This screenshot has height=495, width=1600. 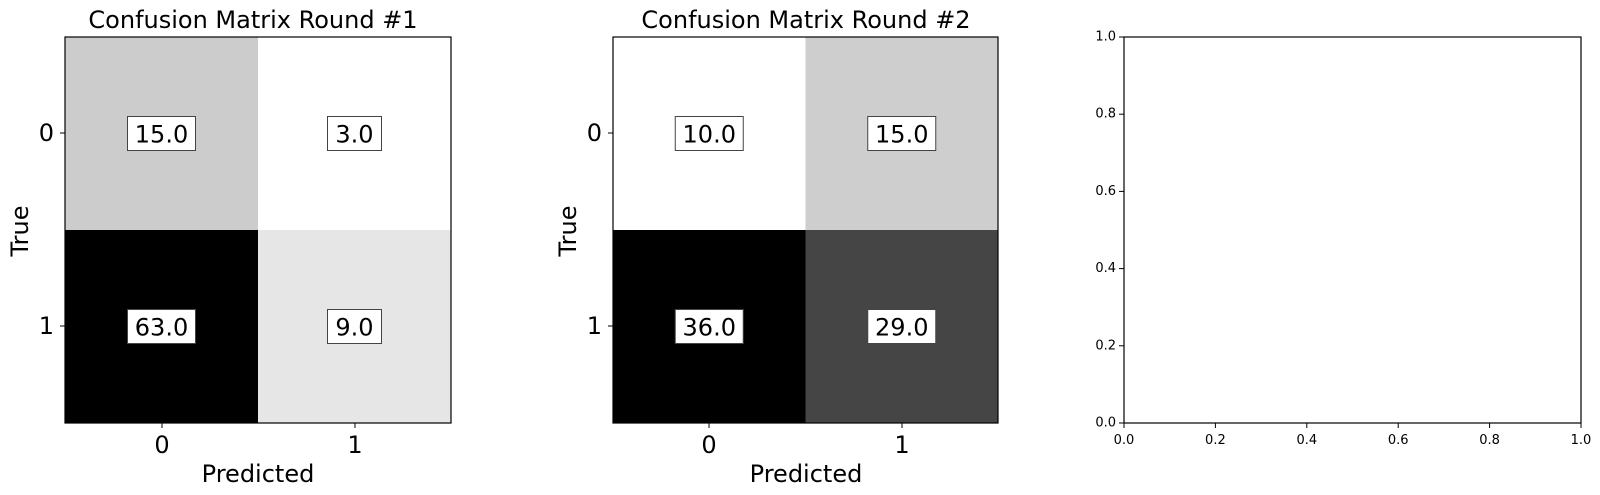 What do you see at coordinates (254, 230) in the screenshot?
I see `cell-labels-1: 15.0 3.0 63.0 9.0` at bounding box center [254, 230].